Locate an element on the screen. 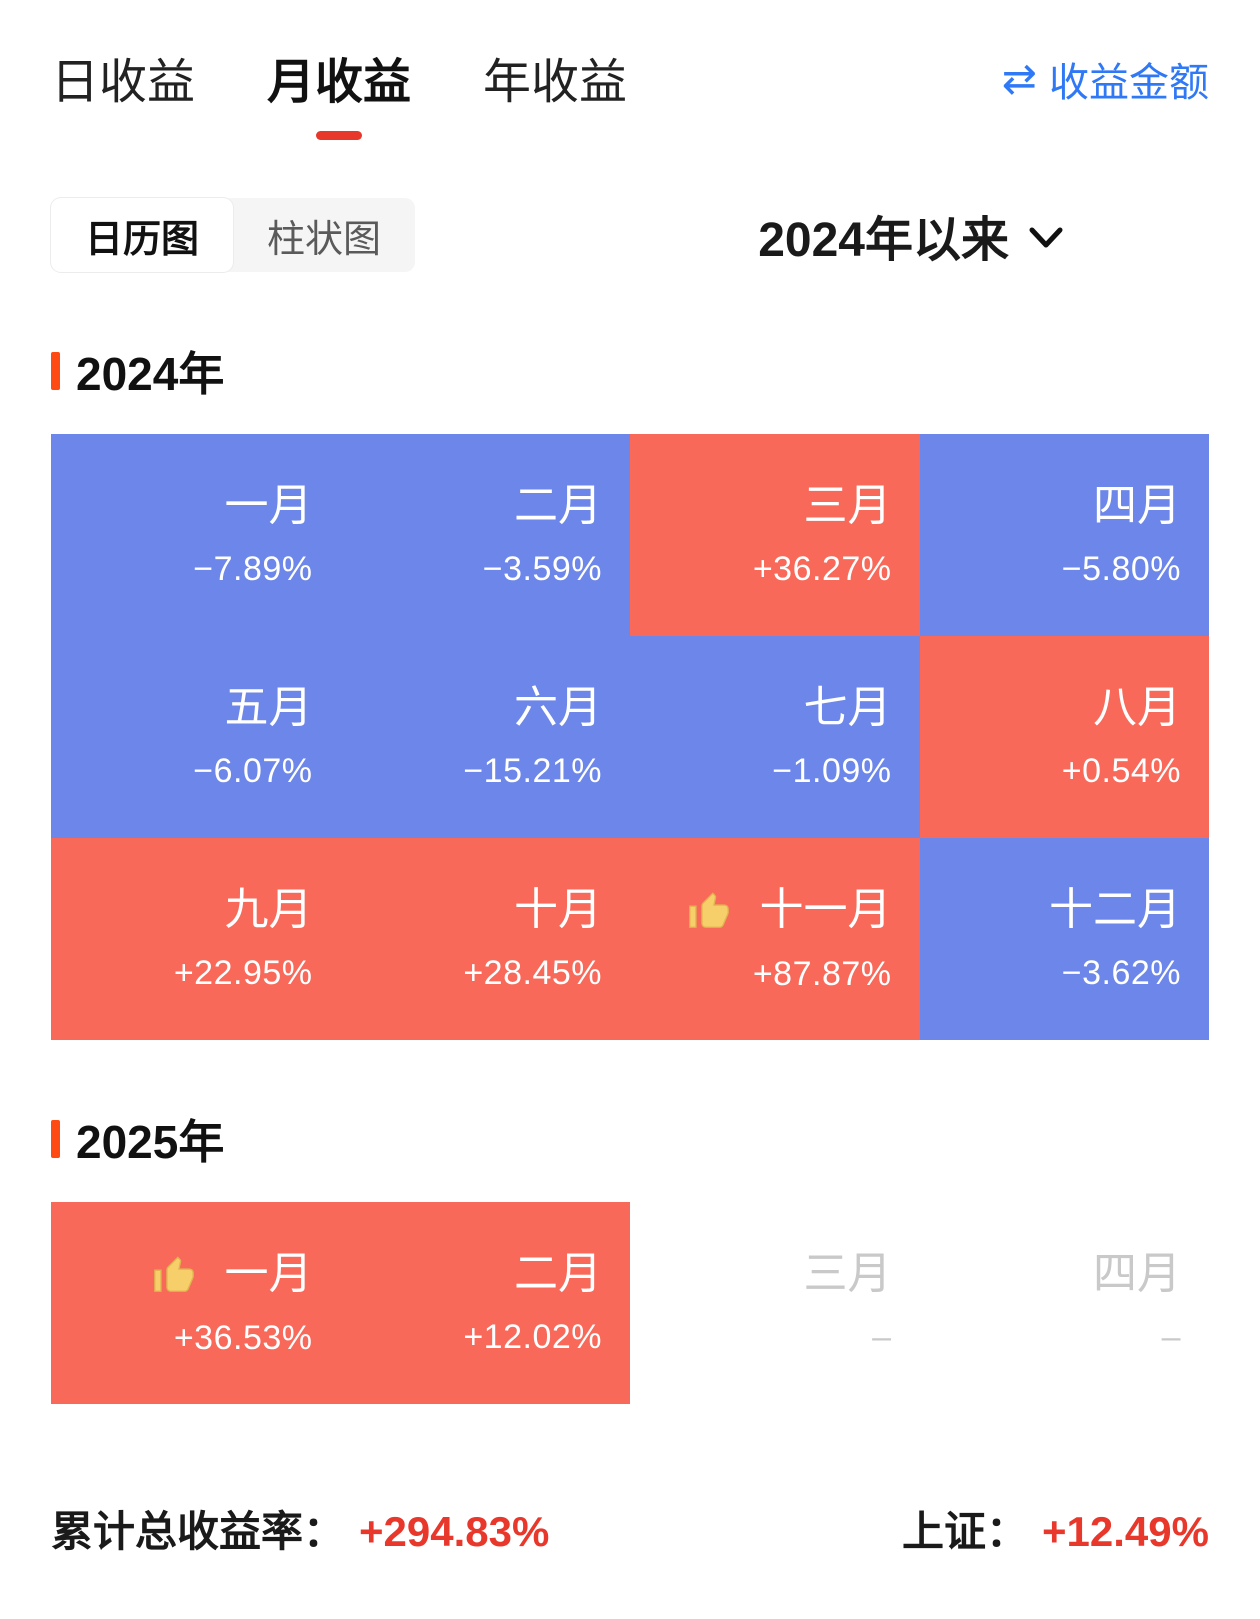 This screenshot has width=1260, height=1619. month-return-value: −6.07% is located at coordinates (253, 771).